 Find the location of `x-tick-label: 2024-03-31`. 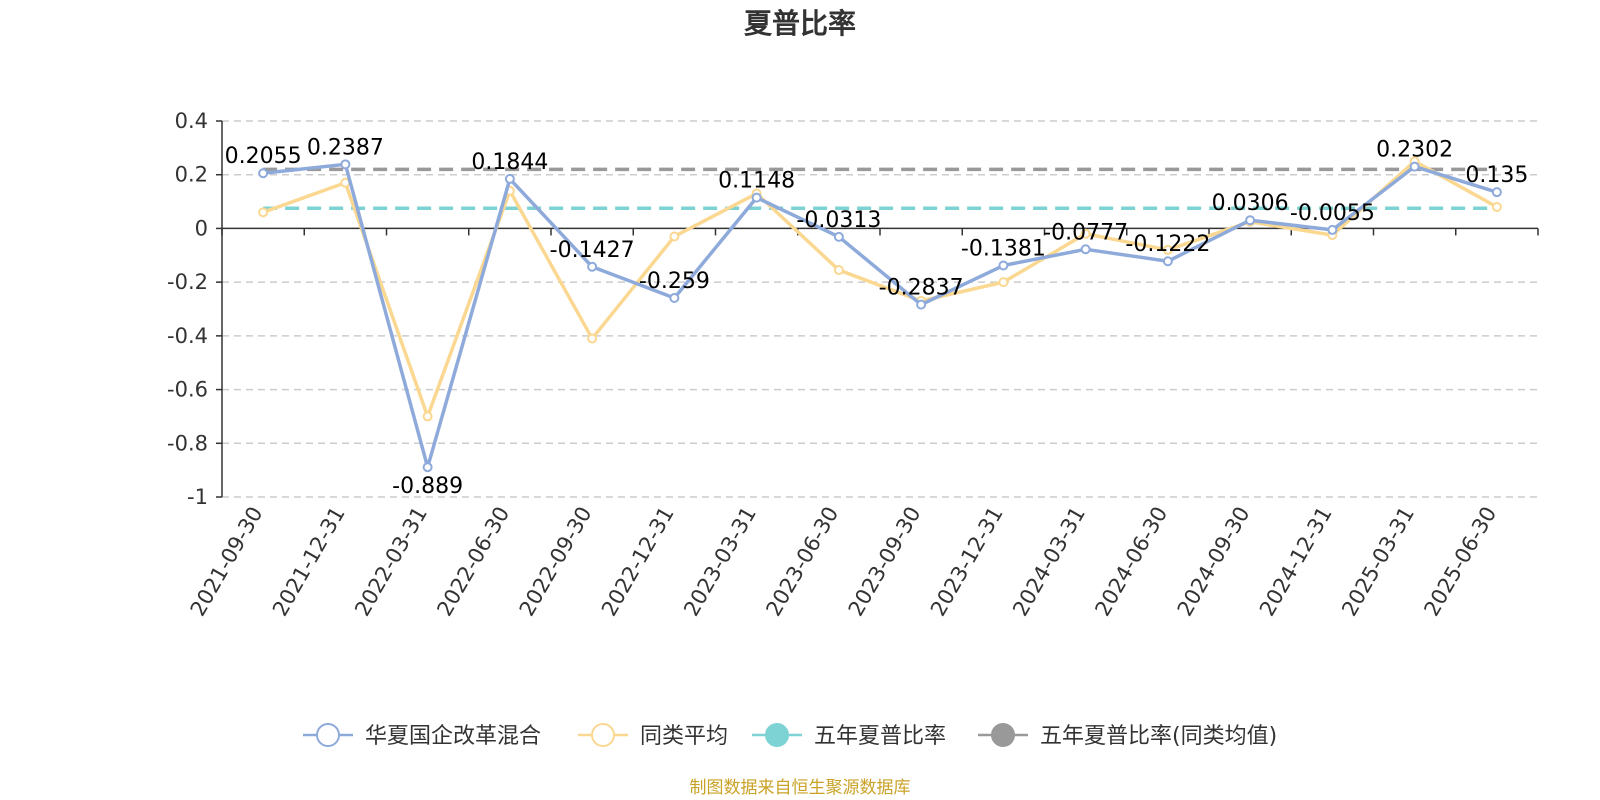

x-tick-label: 2024-03-31 is located at coordinates (1049, 562).